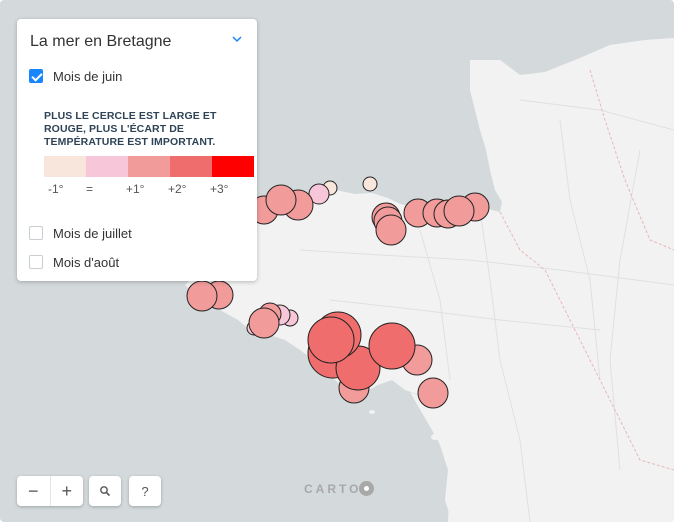  What do you see at coordinates (86, 262) in the screenshot?
I see `option-label: Mois d'août` at bounding box center [86, 262].